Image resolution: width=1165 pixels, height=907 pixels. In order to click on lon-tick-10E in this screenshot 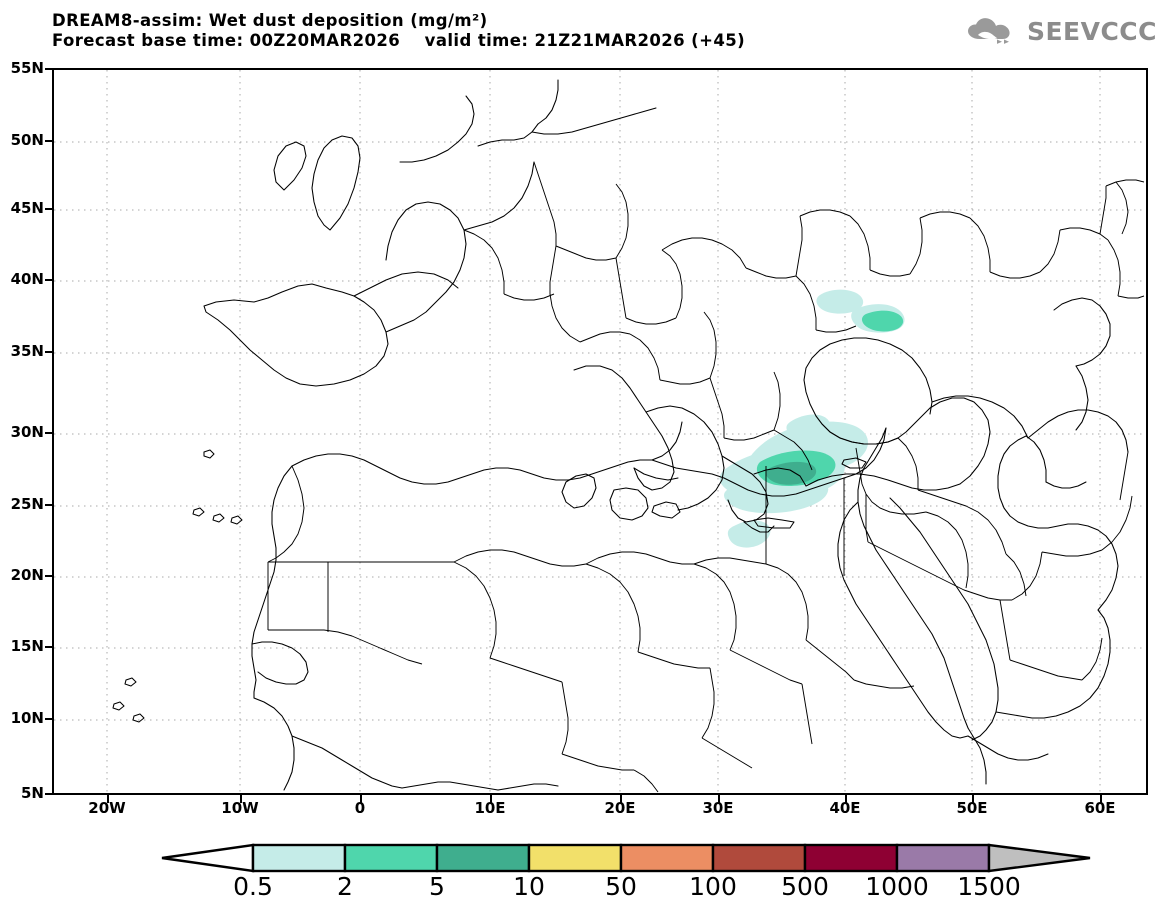, I will do `click(491, 799)`.